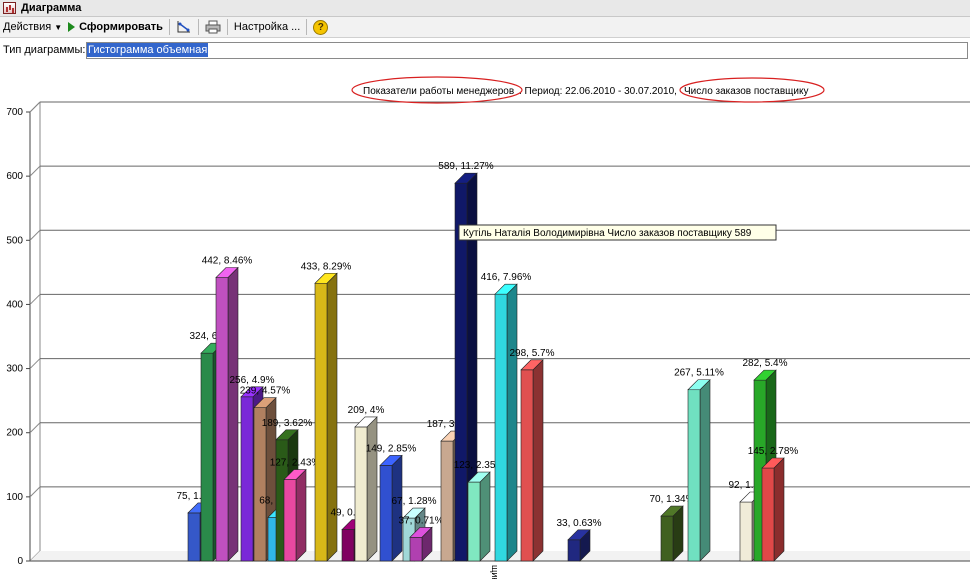 The width and height of the screenshot is (970, 582). I want to click on actions-menu-label: Действия, so click(27, 27).